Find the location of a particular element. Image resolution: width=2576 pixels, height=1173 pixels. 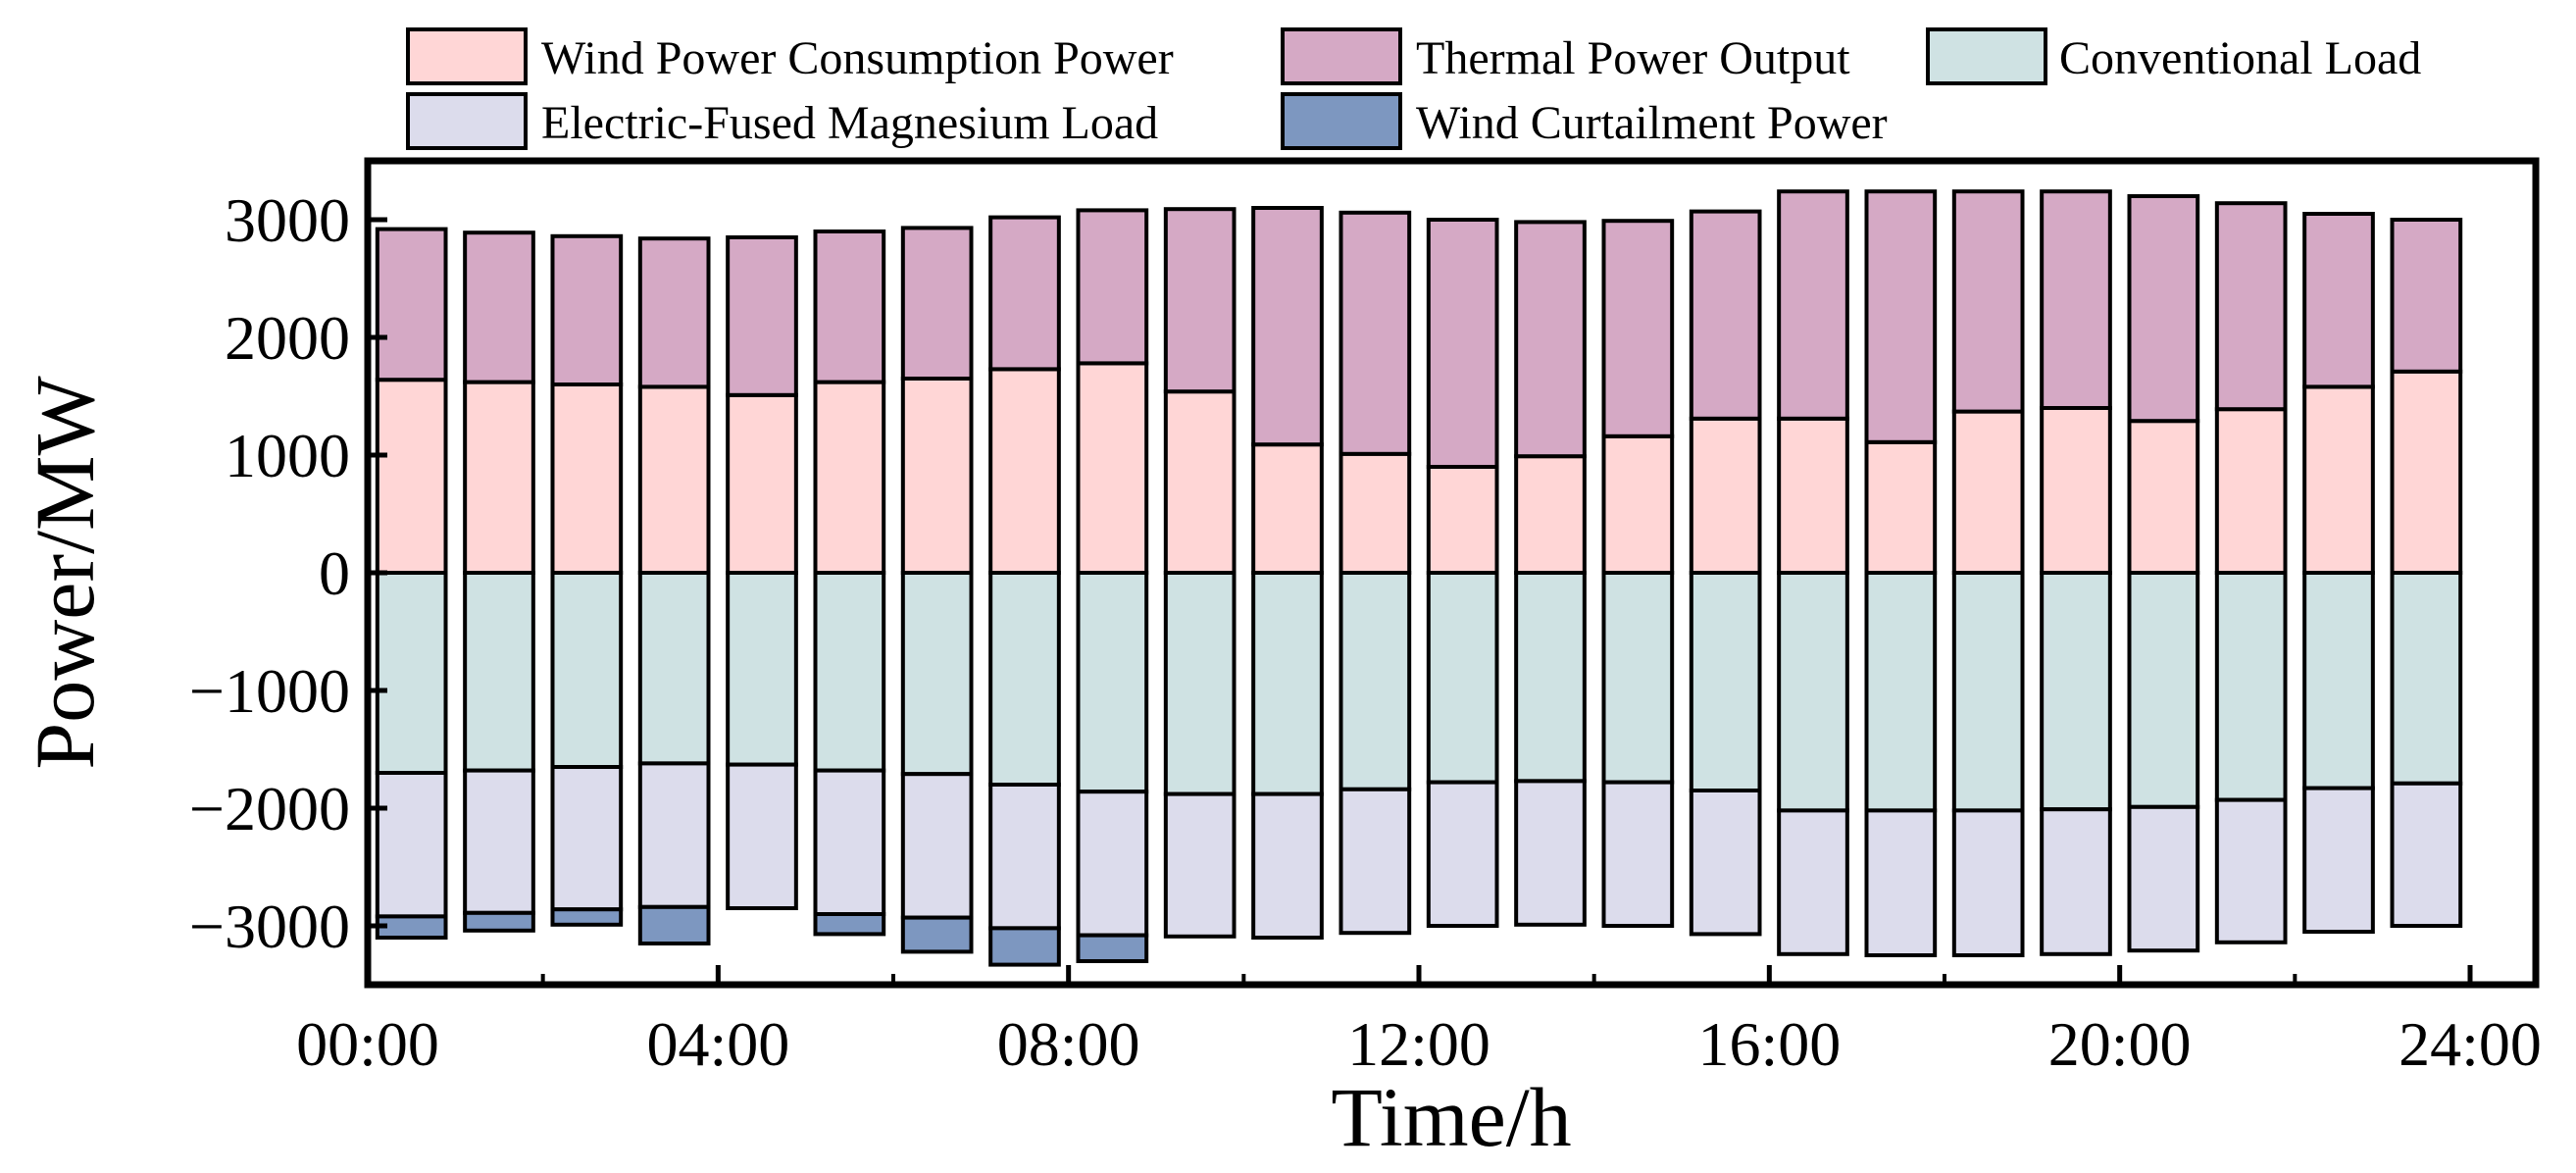

legend-label-wind-curtailment: Wind Curtailment Power is located at coordinates (1652, 123).